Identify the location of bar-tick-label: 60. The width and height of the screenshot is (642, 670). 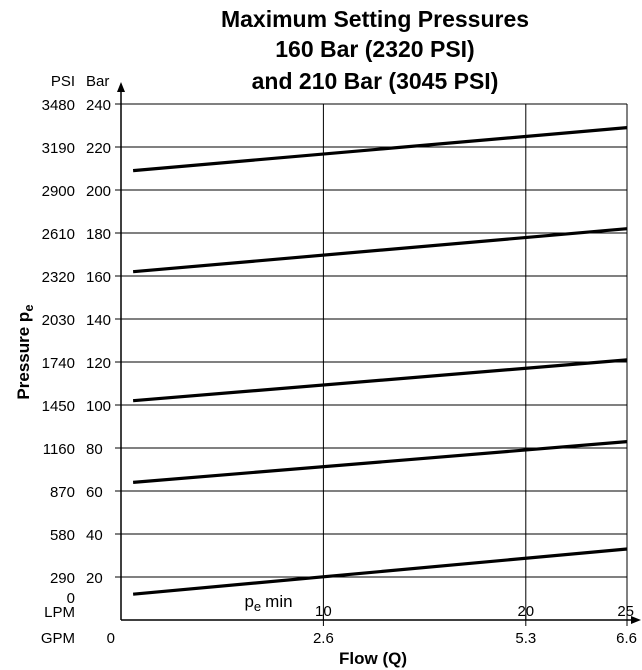
(94, 492).